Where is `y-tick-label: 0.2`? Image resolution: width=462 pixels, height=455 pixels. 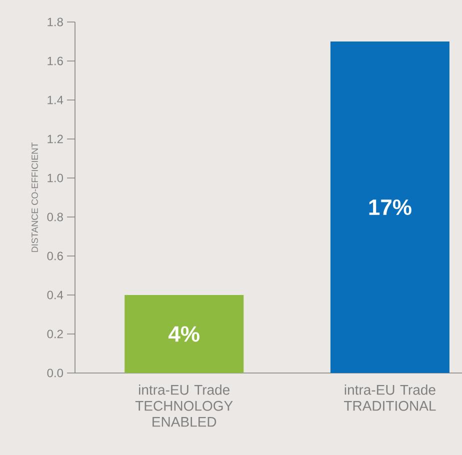
y-tick-label: 0.2 is located at coordinates (55, 334).